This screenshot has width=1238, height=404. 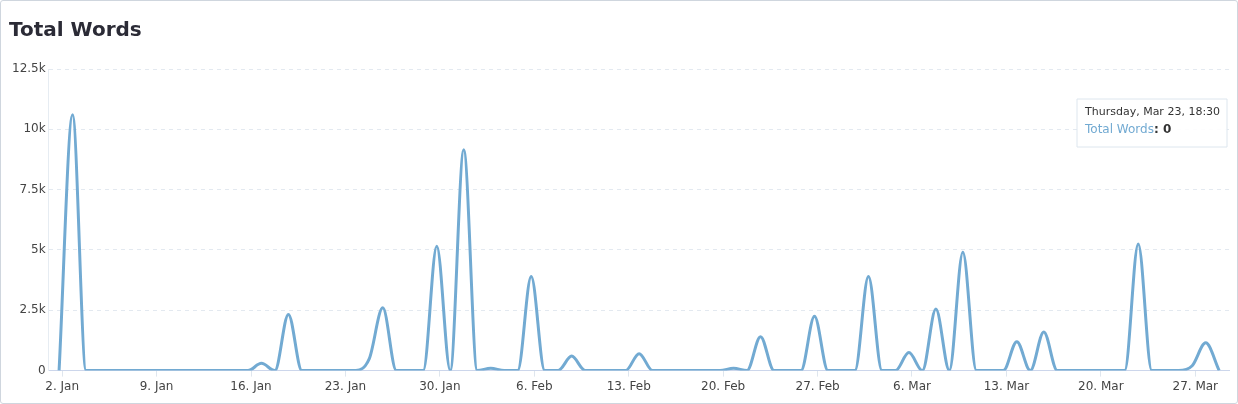 I want to click on x-tick-label: 27. Feb, so click(x=817, y=385).